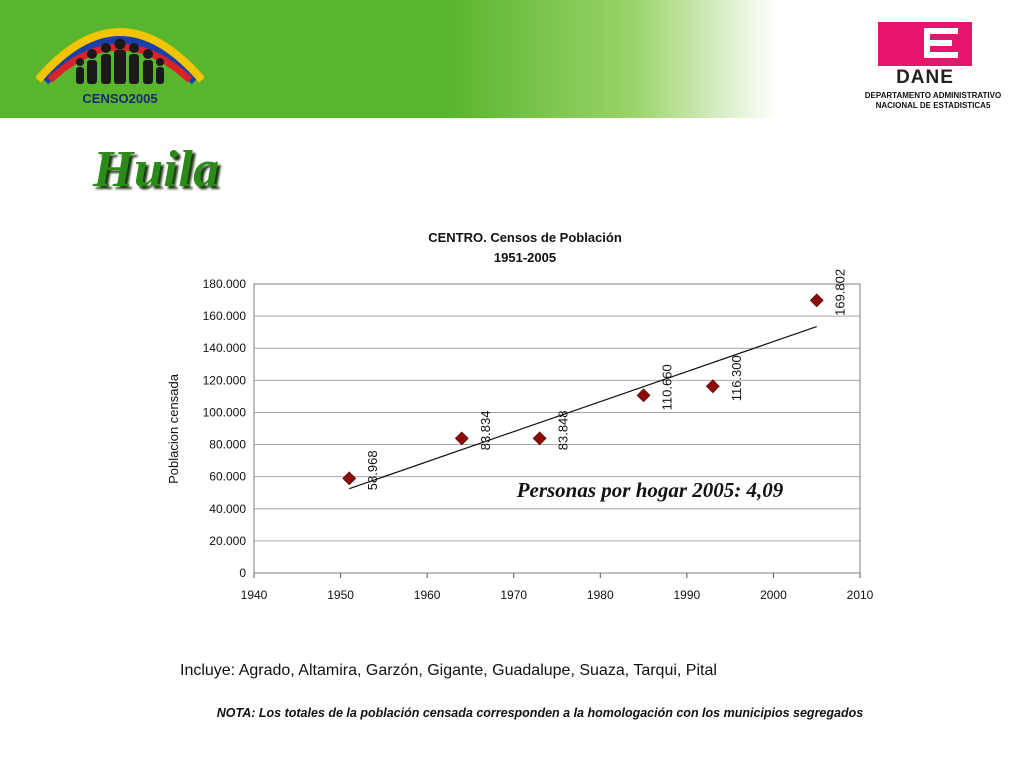 This screenshot has width=1024, height=768. I want to click on chart-subtitle: 1951-2005, so click(525, 257).